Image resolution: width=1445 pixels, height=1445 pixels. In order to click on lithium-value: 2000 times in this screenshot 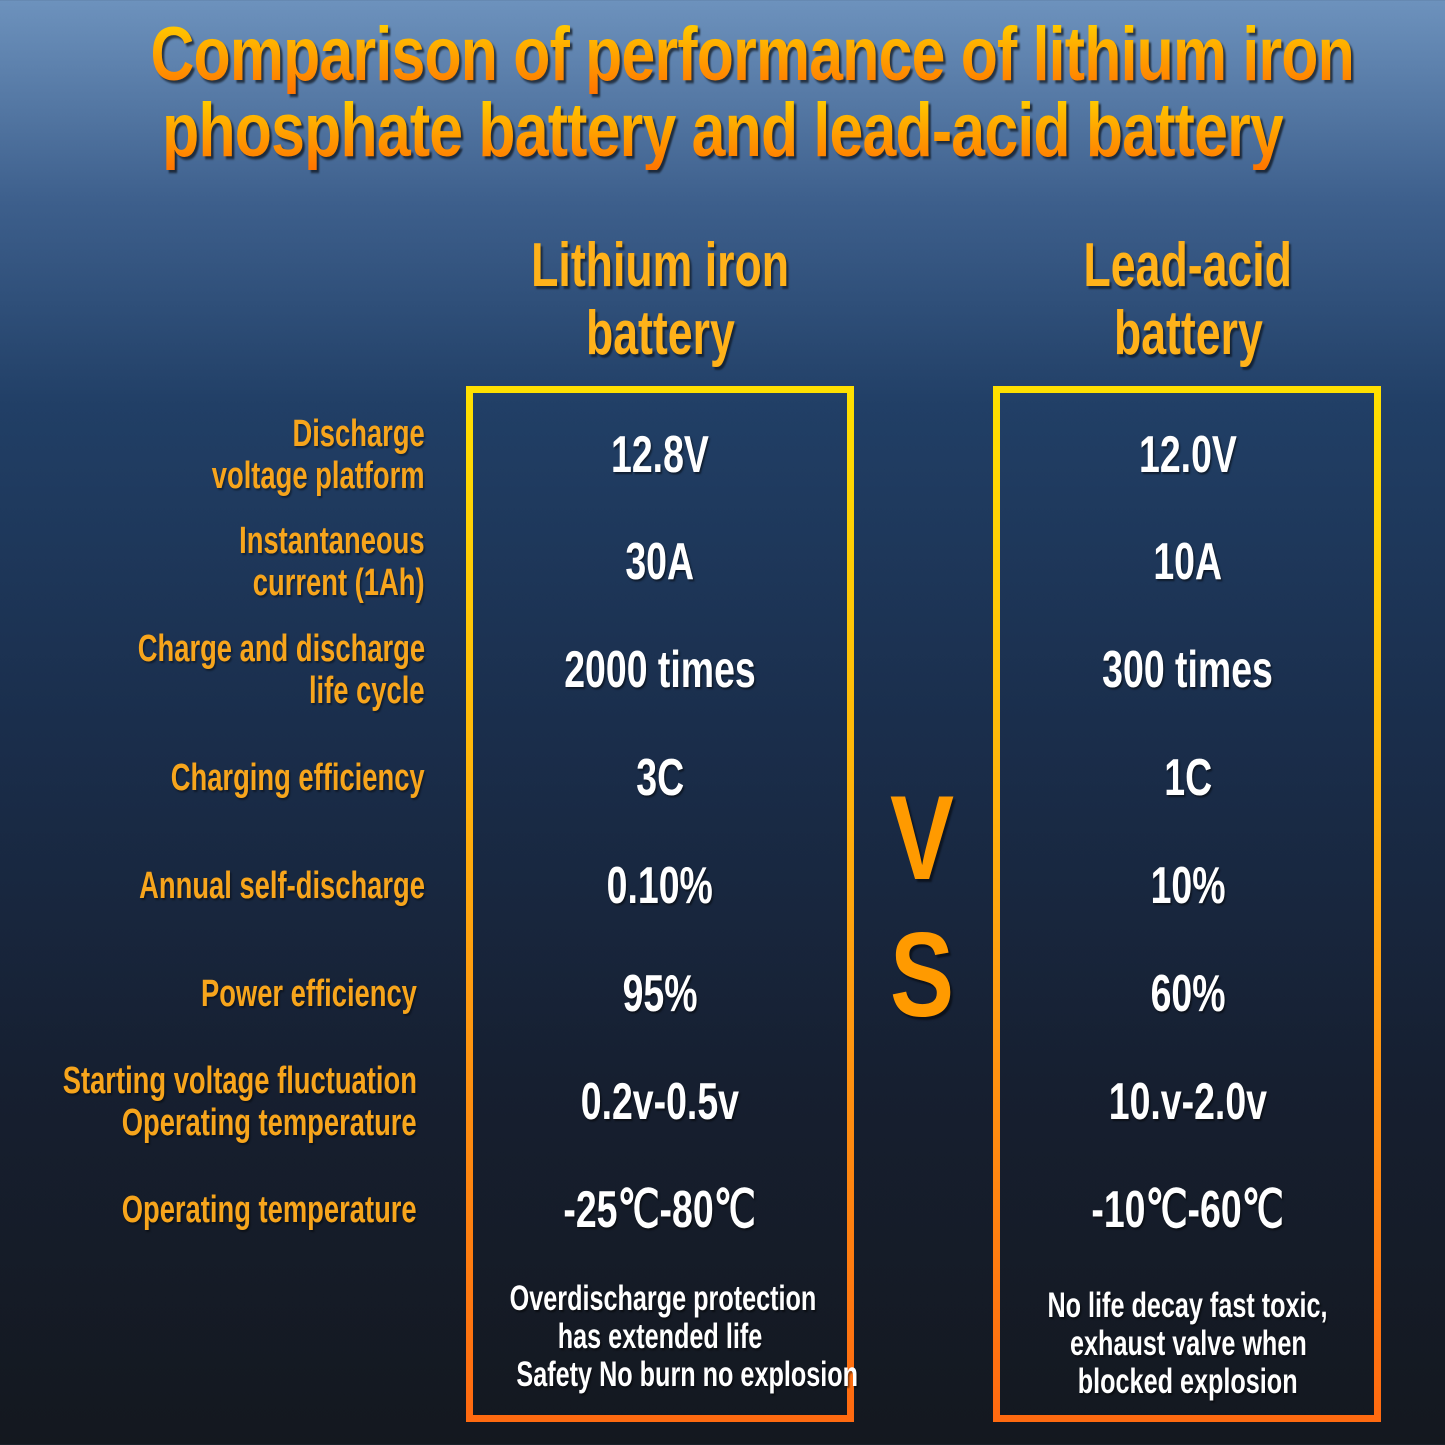, I will do `click(660, 670)`.